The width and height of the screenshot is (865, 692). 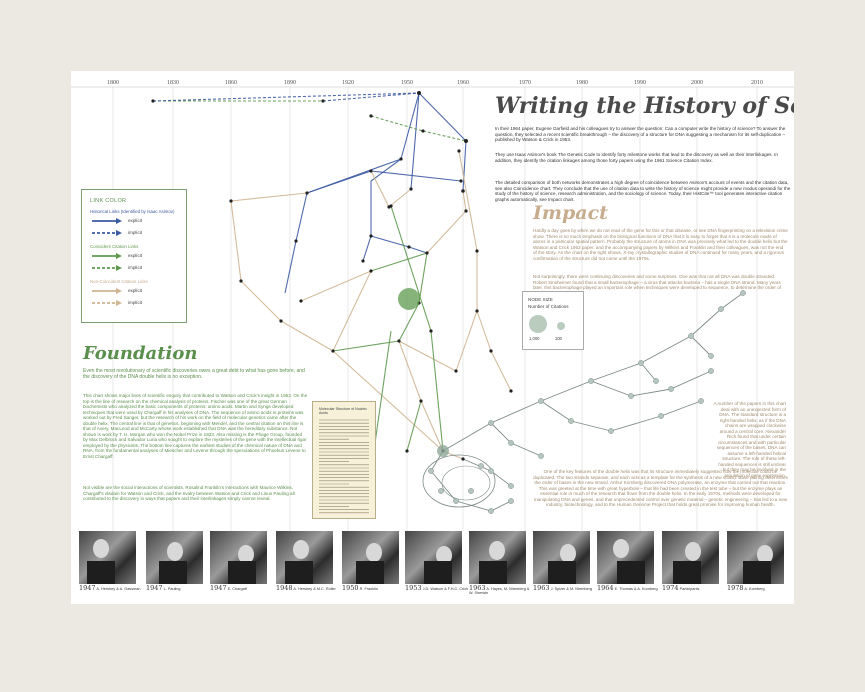 What do you see at coordinates (463, 83) in the screenshot?
I see `timeline-year-label: 1960` at bounding box center [463, 83].